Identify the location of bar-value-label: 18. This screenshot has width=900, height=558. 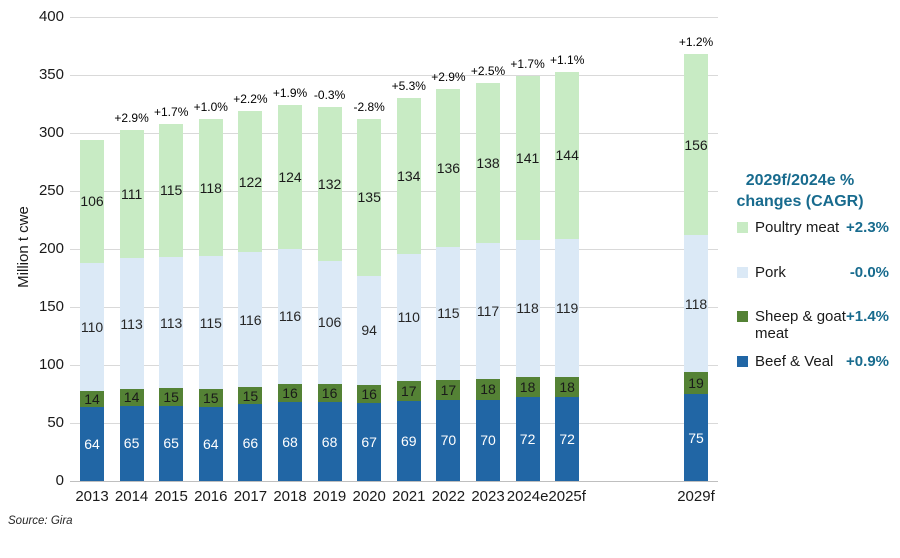
(527, 387).